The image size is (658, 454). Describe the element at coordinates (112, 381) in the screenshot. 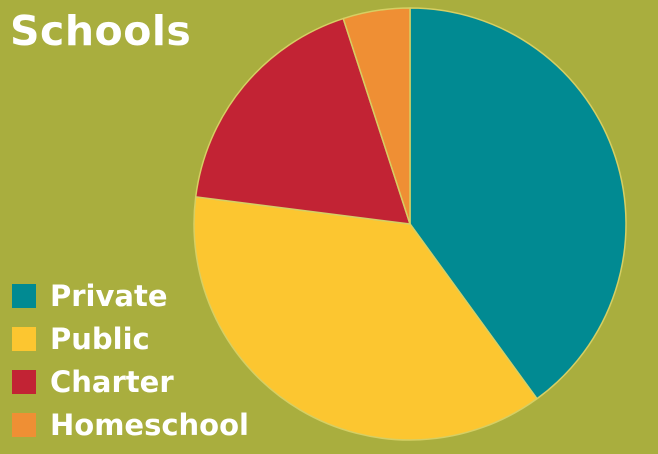

I see `legend-label-charter: Charter` at that location.